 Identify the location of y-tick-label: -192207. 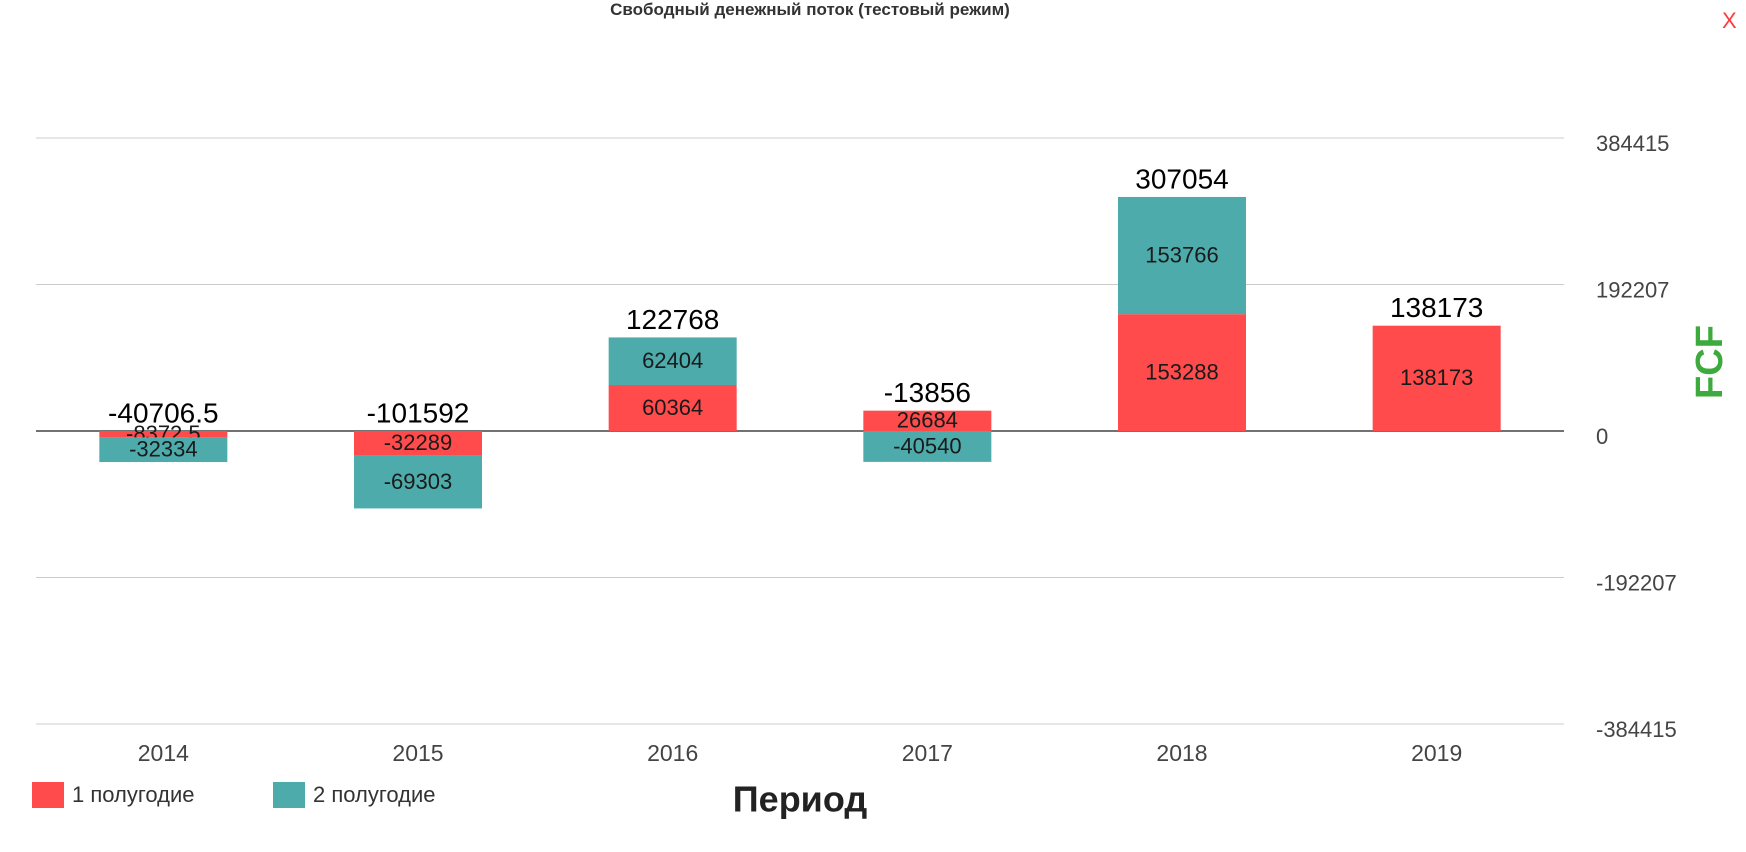
(1636, 582).